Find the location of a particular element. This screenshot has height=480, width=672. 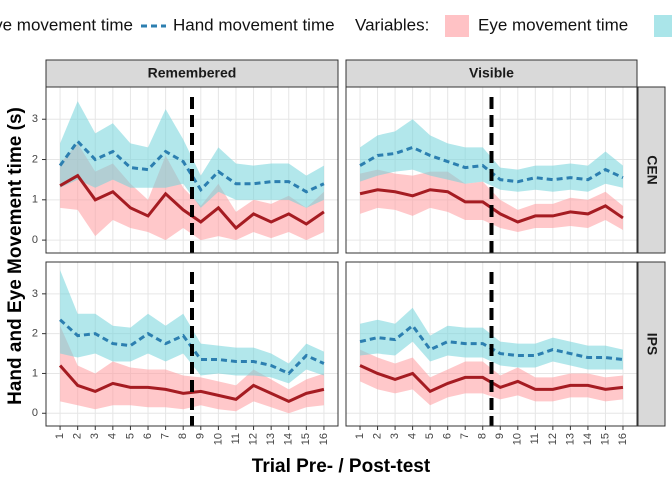

facet-label: IPS is located at coordinates (652, 344).